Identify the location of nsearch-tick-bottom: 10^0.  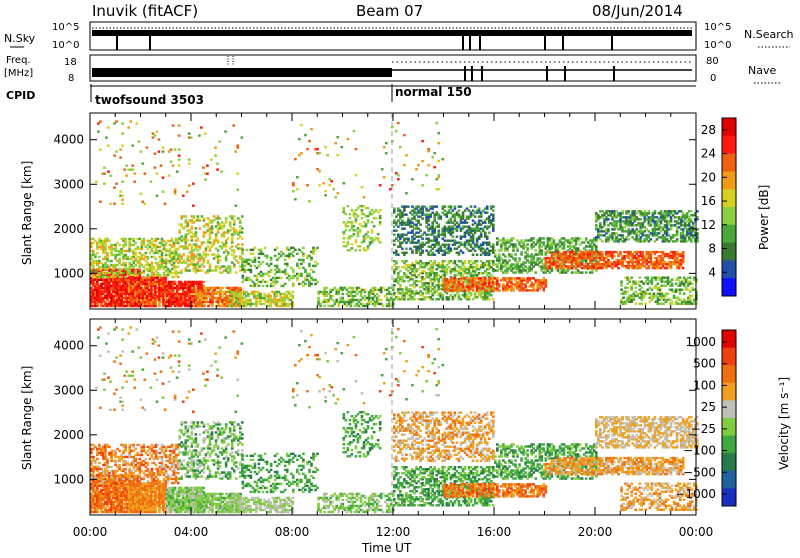
(717, 45).